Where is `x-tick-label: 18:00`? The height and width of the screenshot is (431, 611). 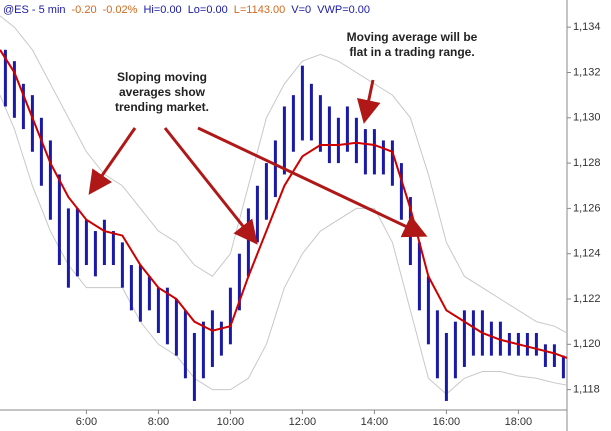
x-tick-label: 18:00 is located at coordinates (519, 422).